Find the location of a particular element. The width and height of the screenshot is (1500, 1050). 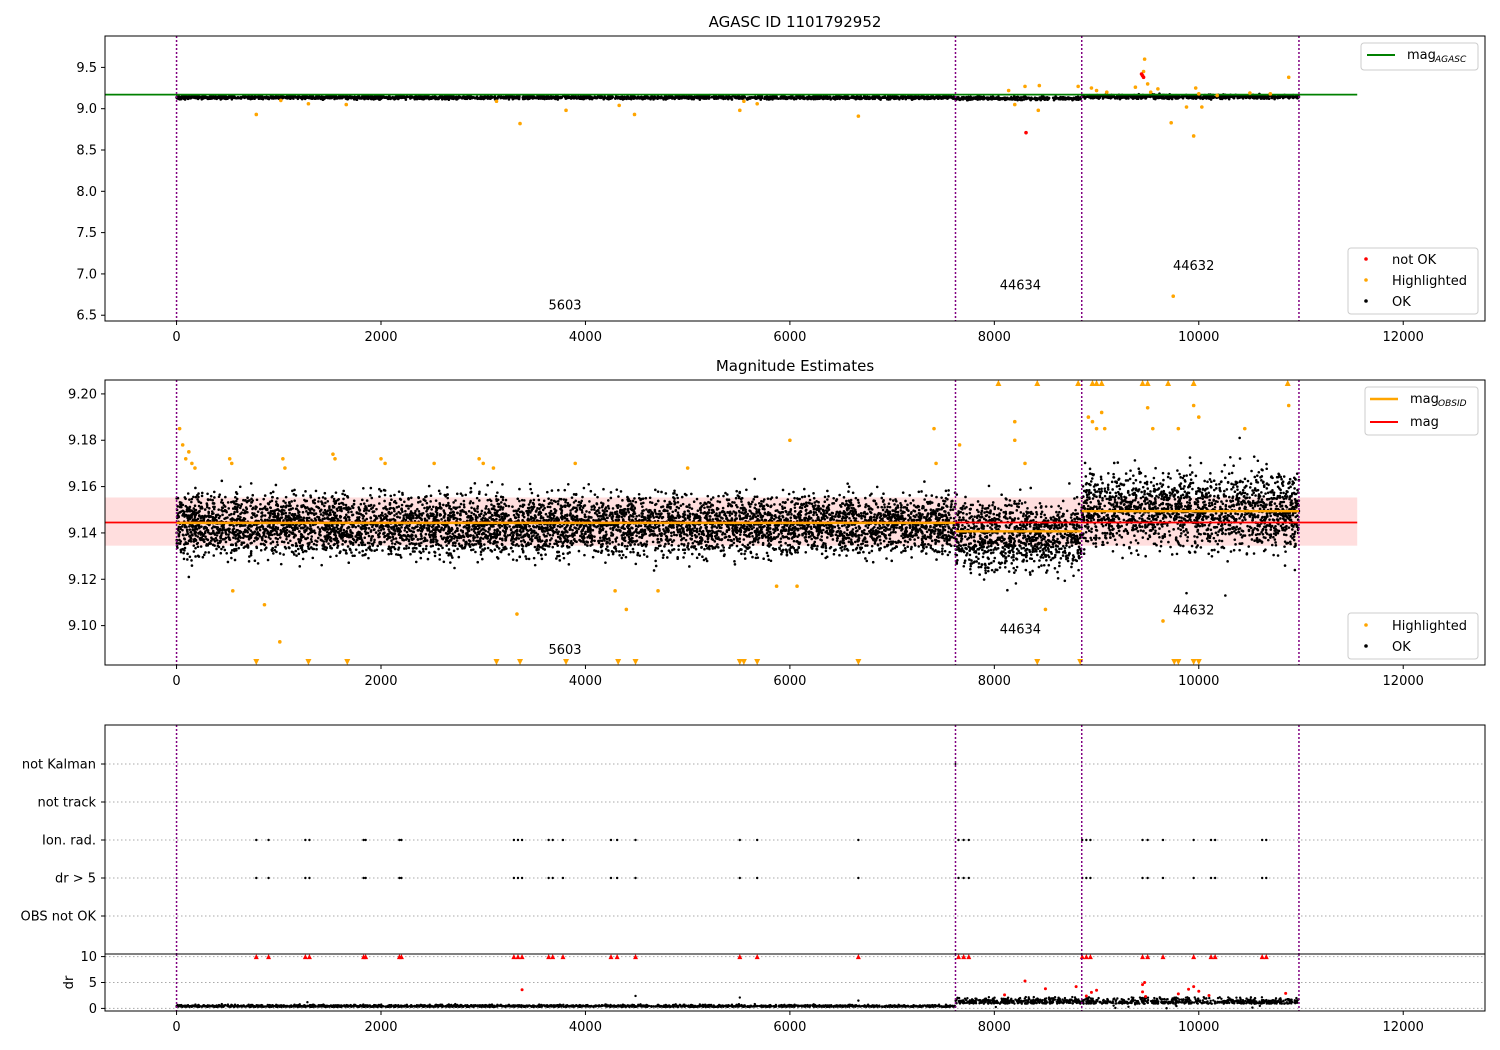

legend-label: not OK is located at coordinates (1414, 260).